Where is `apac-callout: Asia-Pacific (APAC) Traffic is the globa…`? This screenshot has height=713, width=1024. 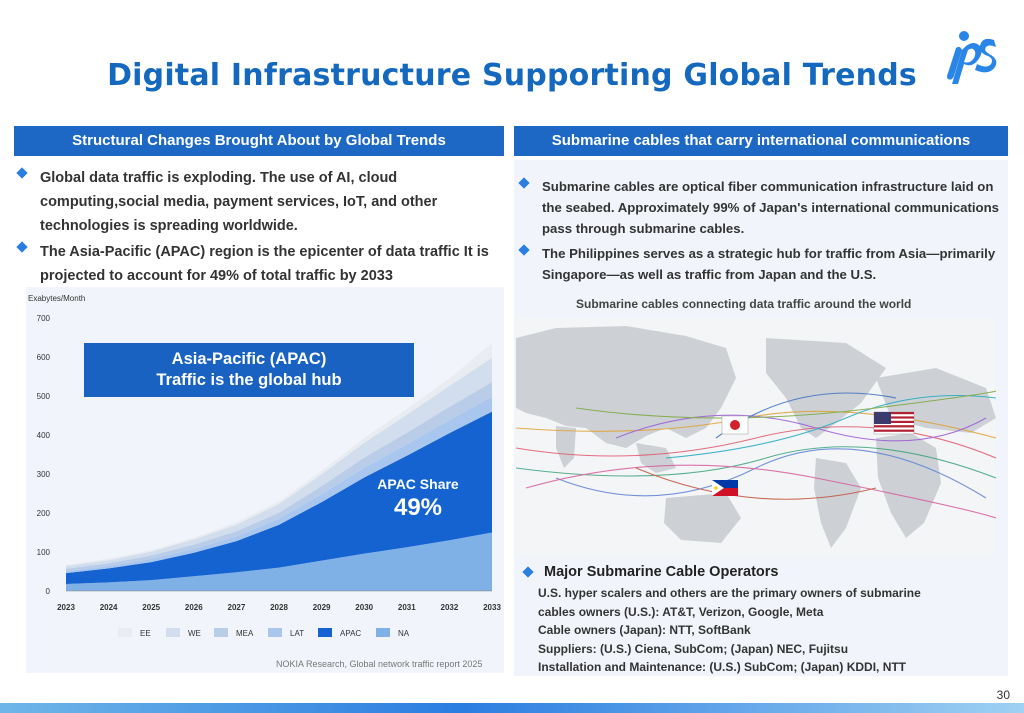
apac-callout: Asia-Pacific (APAC) Traffic is the globa… is located at coordinates (249, 370).